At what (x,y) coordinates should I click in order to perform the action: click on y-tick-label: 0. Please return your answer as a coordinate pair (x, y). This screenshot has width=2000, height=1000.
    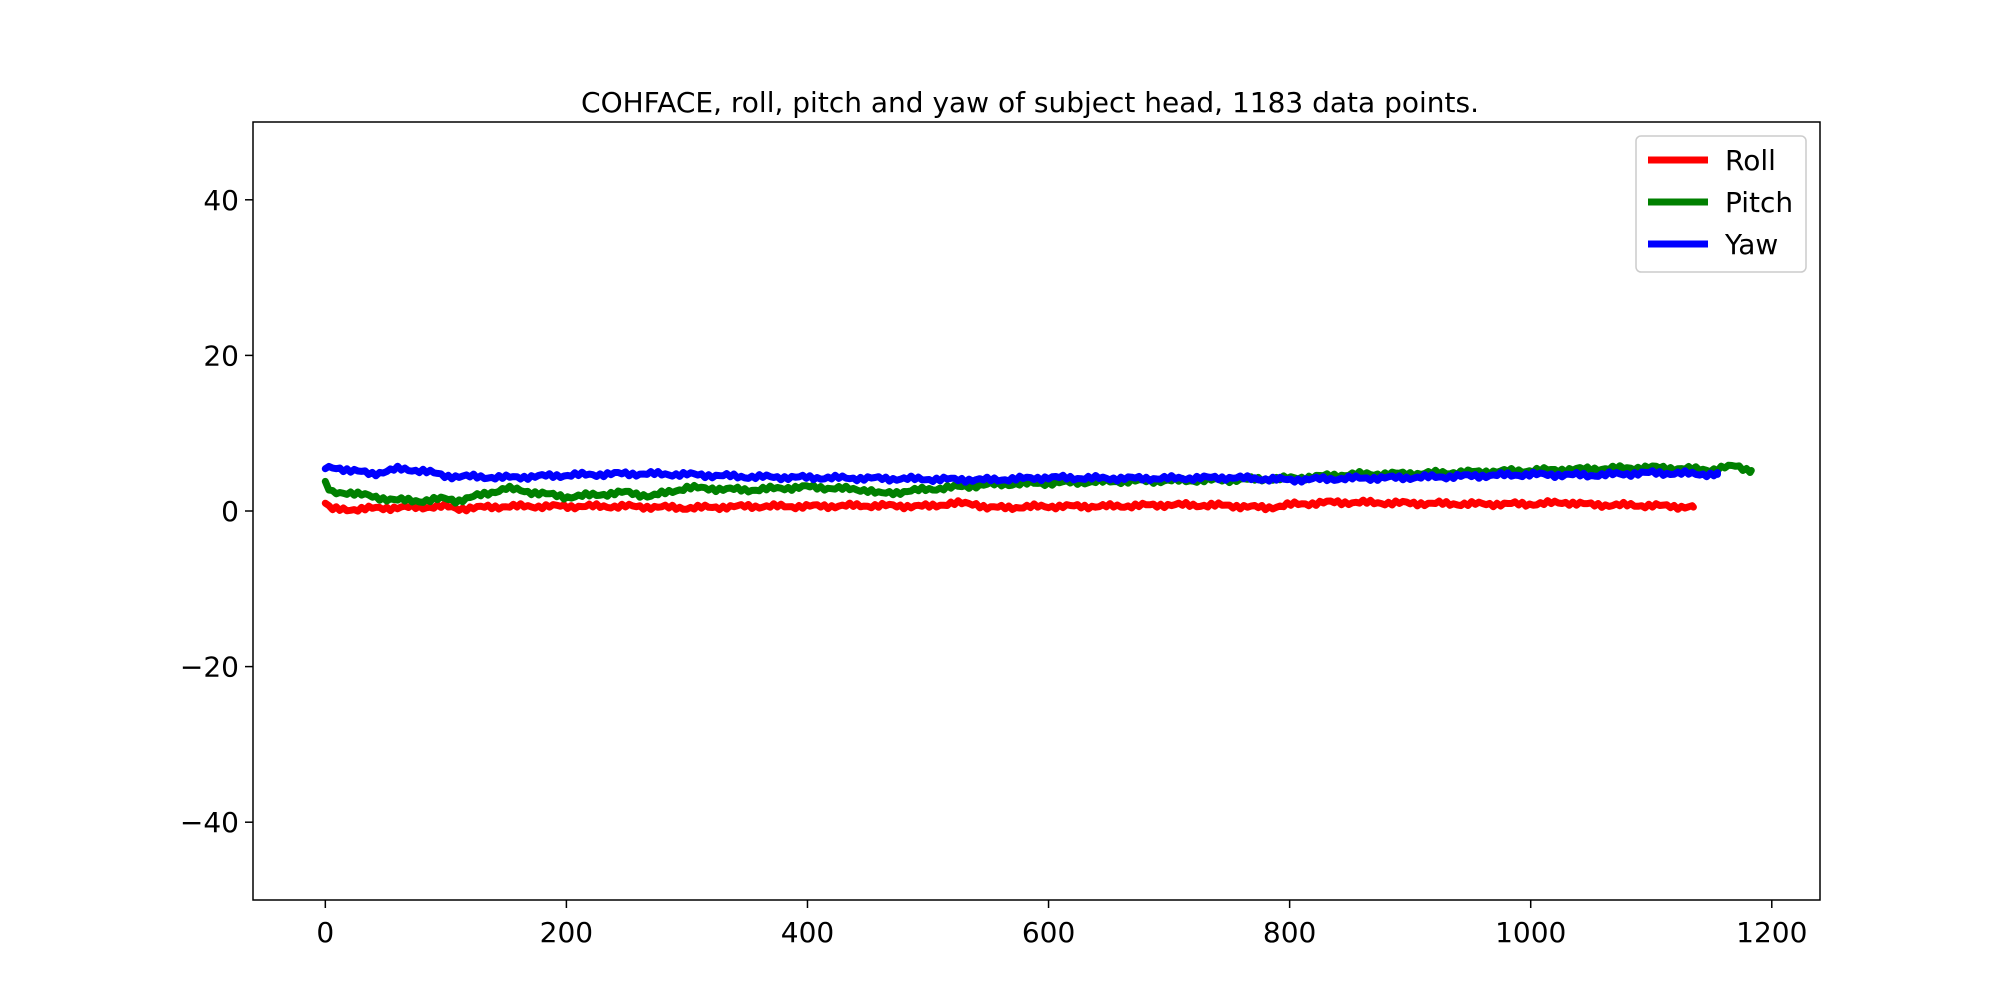
    Looking at the image, I should click on (230, 511).